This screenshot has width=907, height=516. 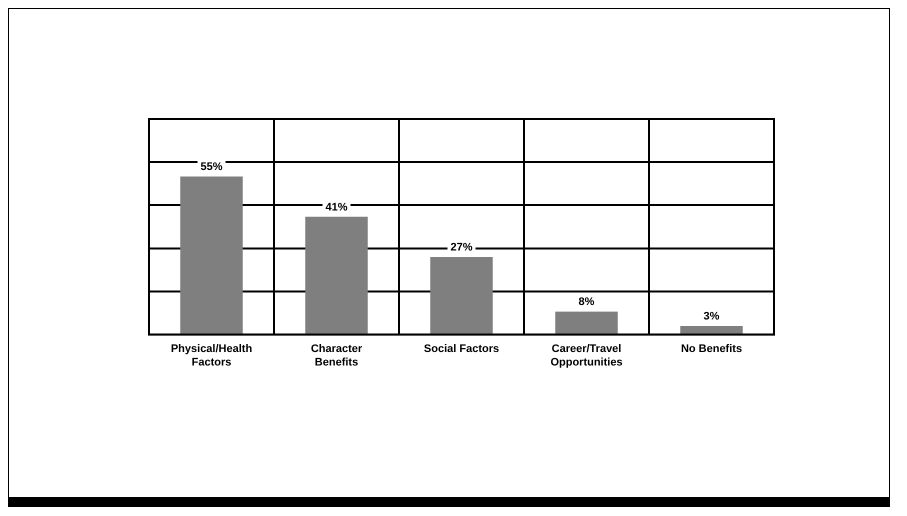 What do you see at coordinates (211, 355) in the screenshot?
I see `x-tick-label: Physical/Health Factors` at bounding box center [211, 355].